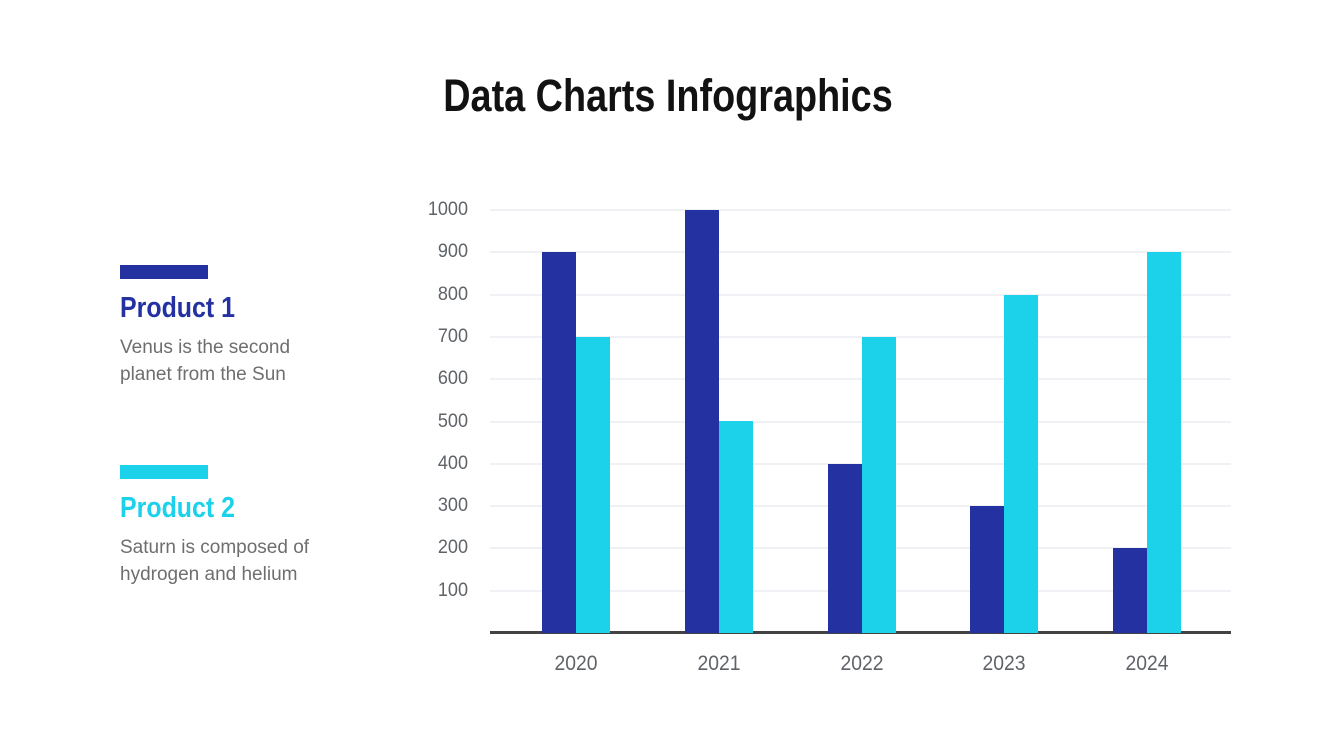 The image size is (1336, 752). What do you see at coordinates (452, 294) in the screenshot?
I see `y-axis-tick-800: 800` at bounding box center [452, 294].